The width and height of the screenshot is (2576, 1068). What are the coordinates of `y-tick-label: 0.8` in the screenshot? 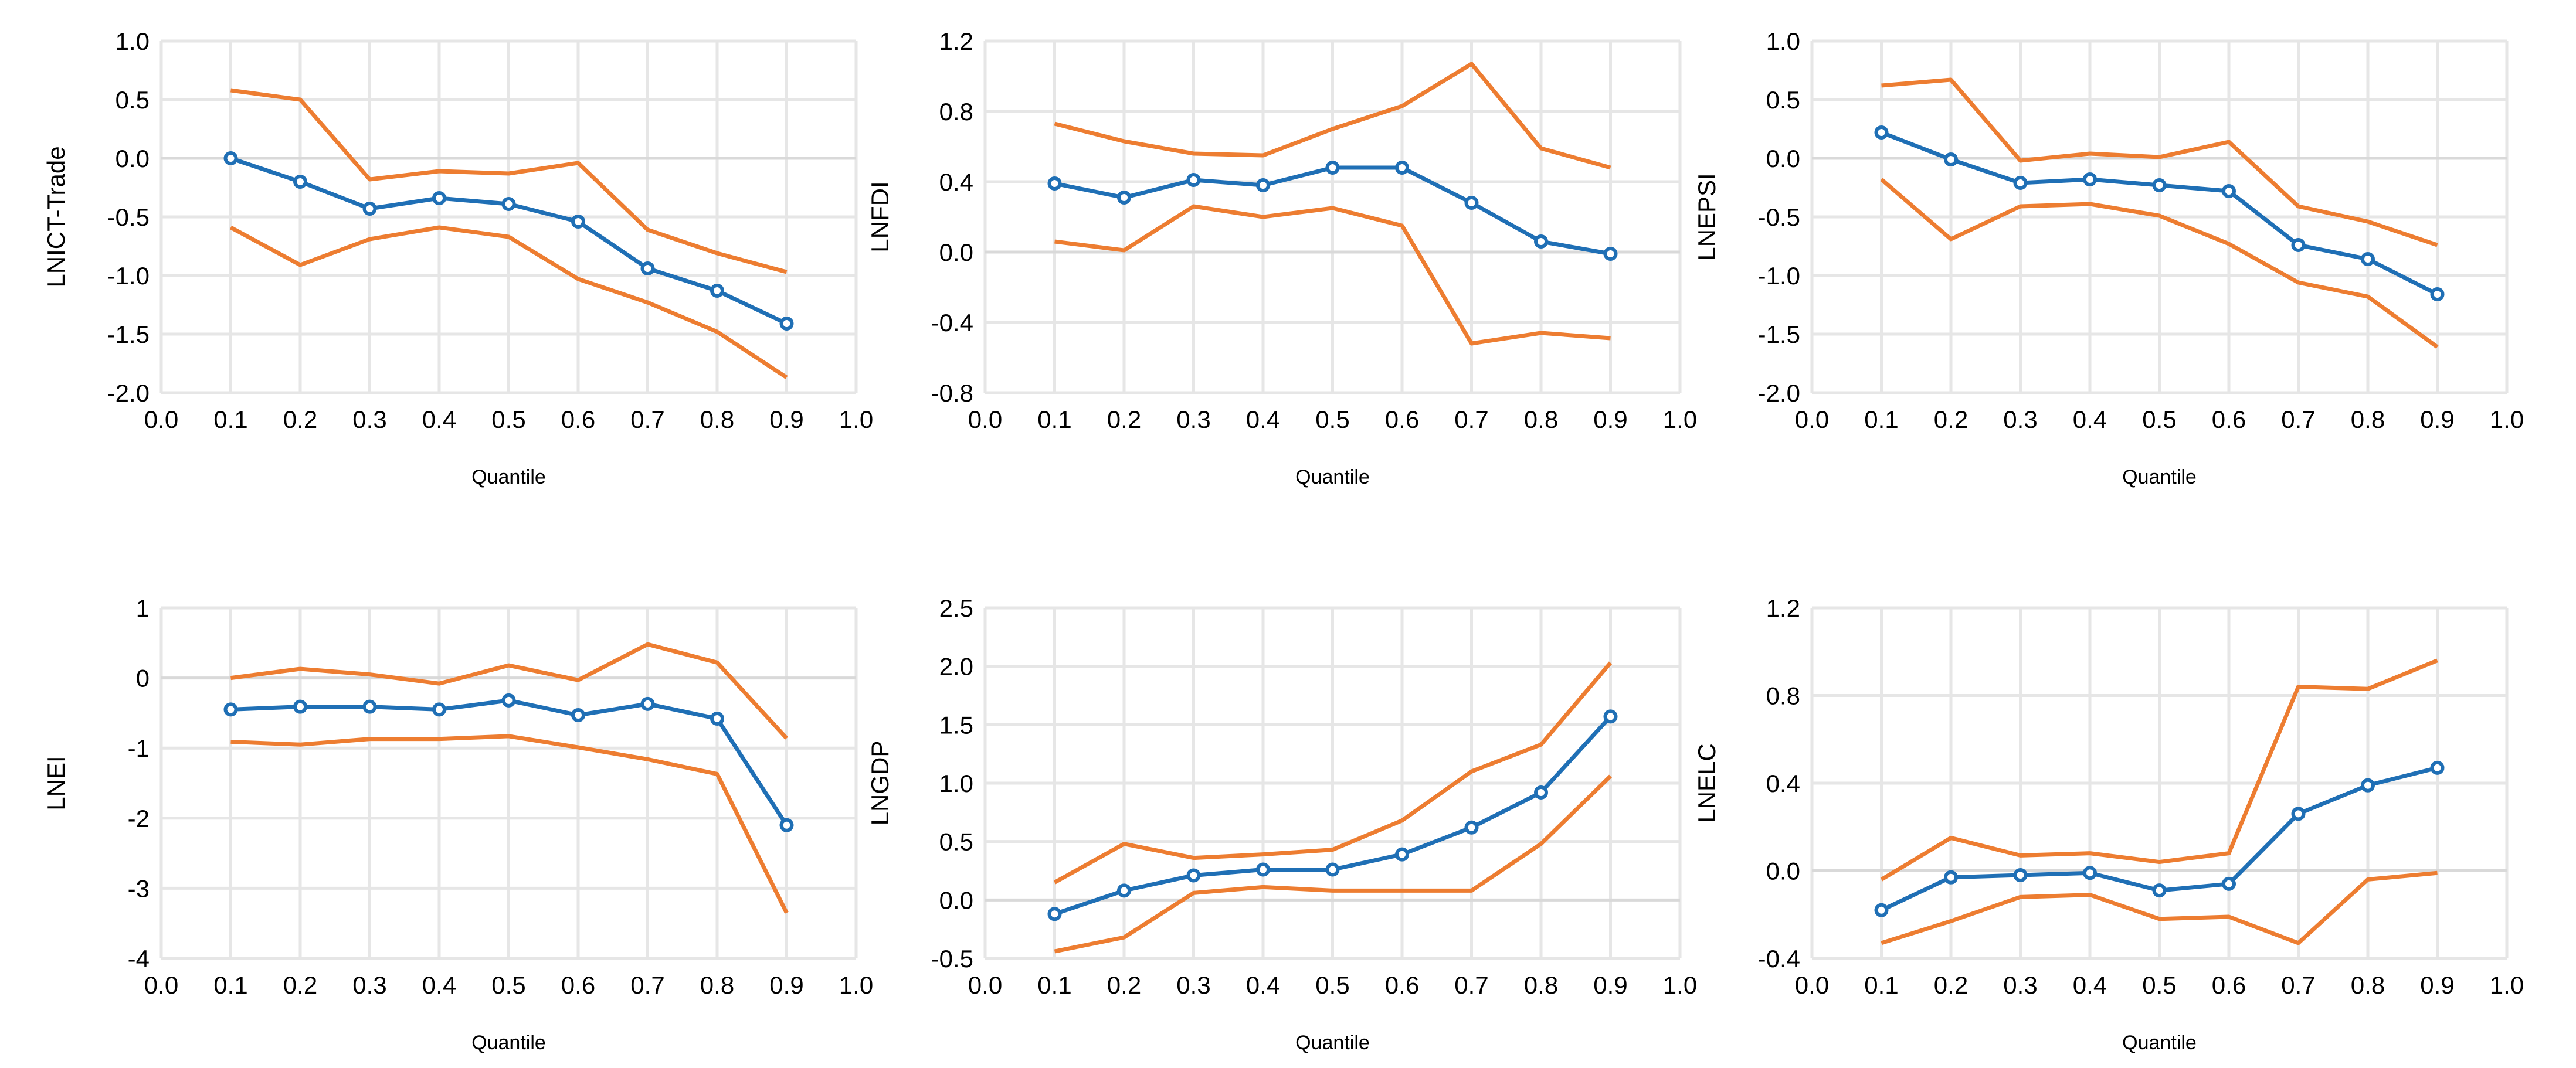 It's located at (1783, 696).